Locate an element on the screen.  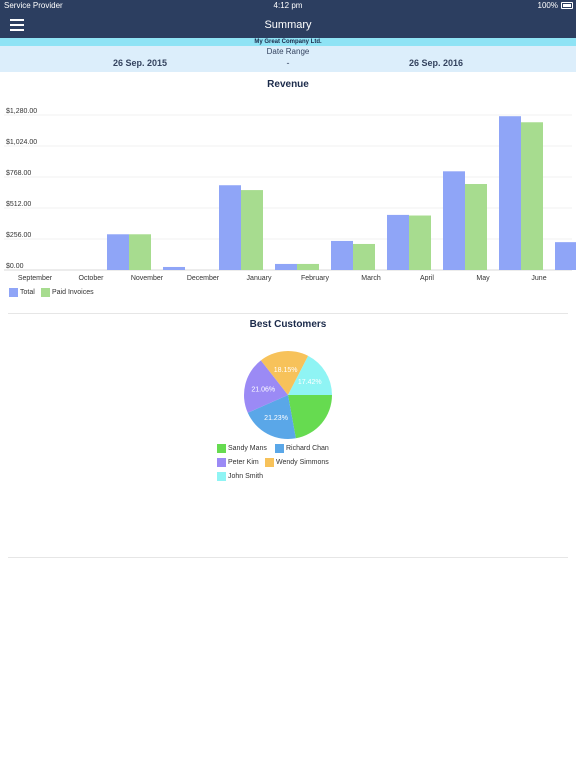
revenue-legend: Total Paid Invoices is located at coordinates (109, 293).